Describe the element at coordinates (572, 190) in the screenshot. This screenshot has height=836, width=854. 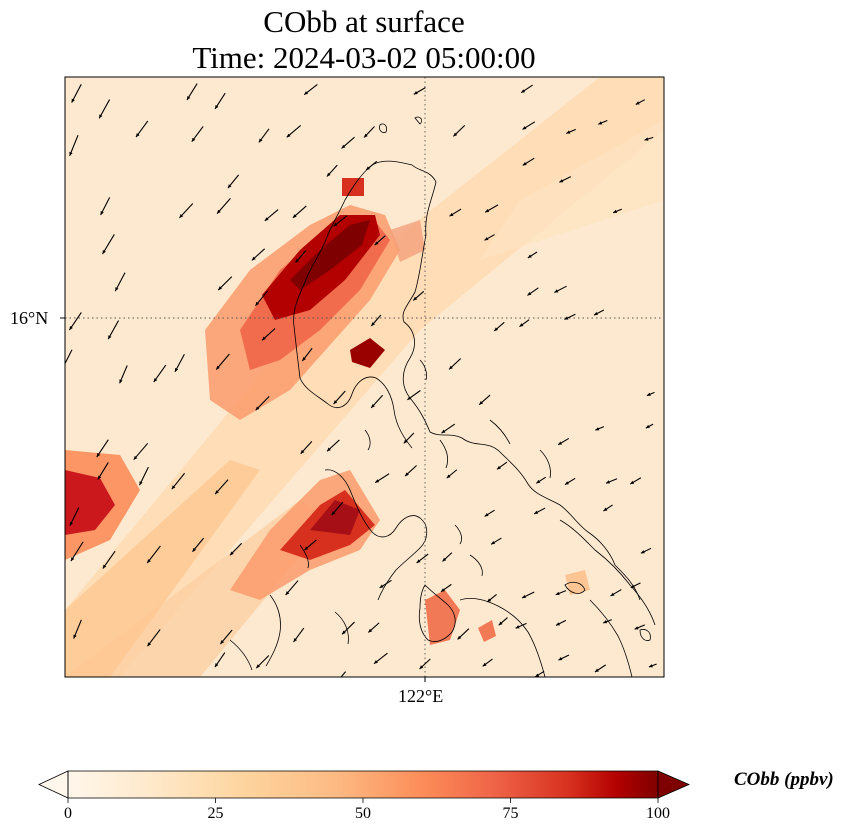
I see `plume-band-northeast` at that location.